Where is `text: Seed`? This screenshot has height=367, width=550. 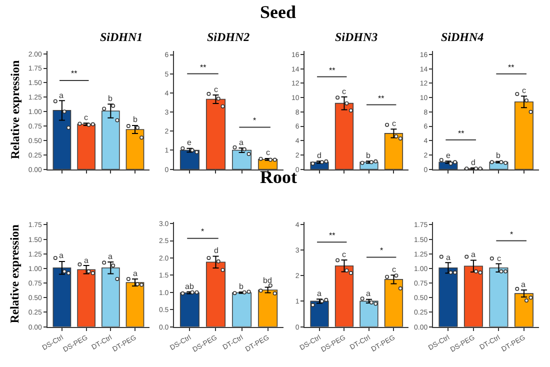 text: Seed is located at coordinates (278, 12).